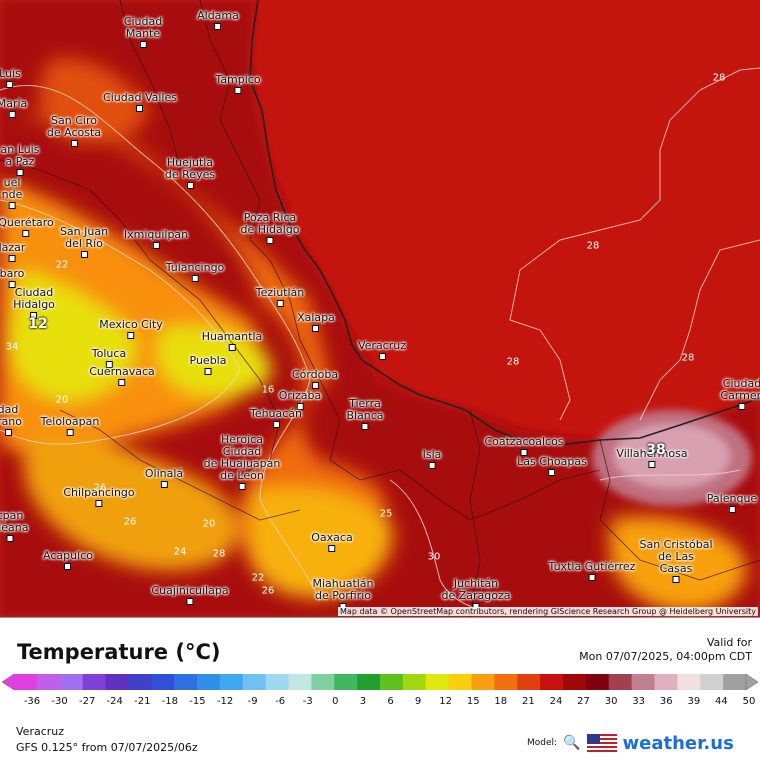  I want to click on city-label: Coatzacoalcos, so click(524, 446).